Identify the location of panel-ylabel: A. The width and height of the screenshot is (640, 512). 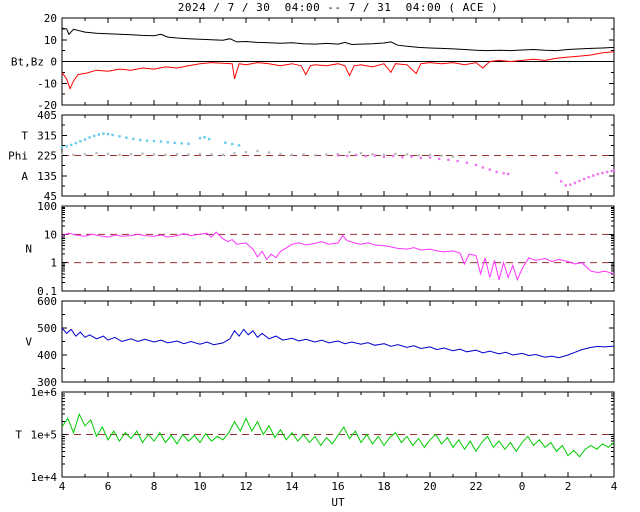
(24, 176).